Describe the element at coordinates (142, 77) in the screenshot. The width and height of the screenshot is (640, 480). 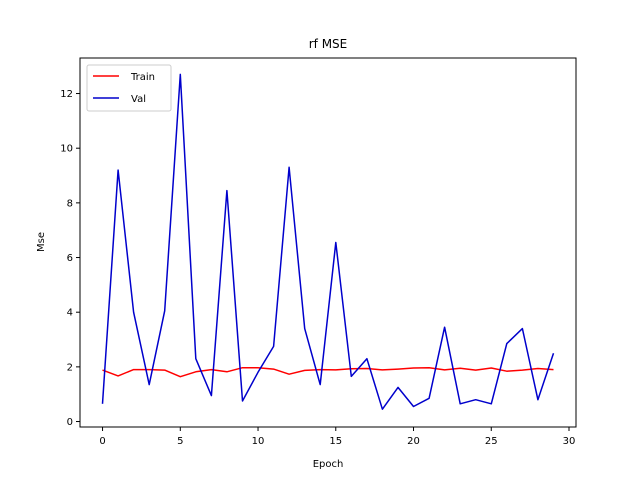
I see `legend-label-train: Train` at that location.